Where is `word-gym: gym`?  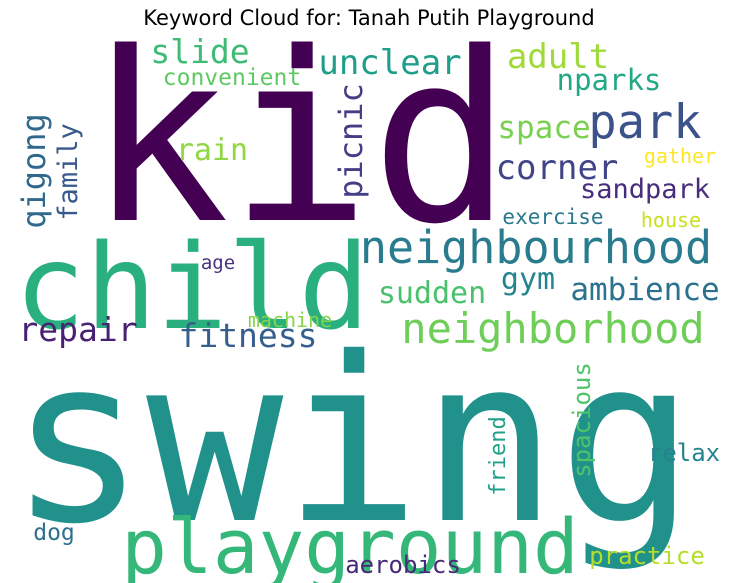
word-gym: gym is located at coordinates (528, 279).